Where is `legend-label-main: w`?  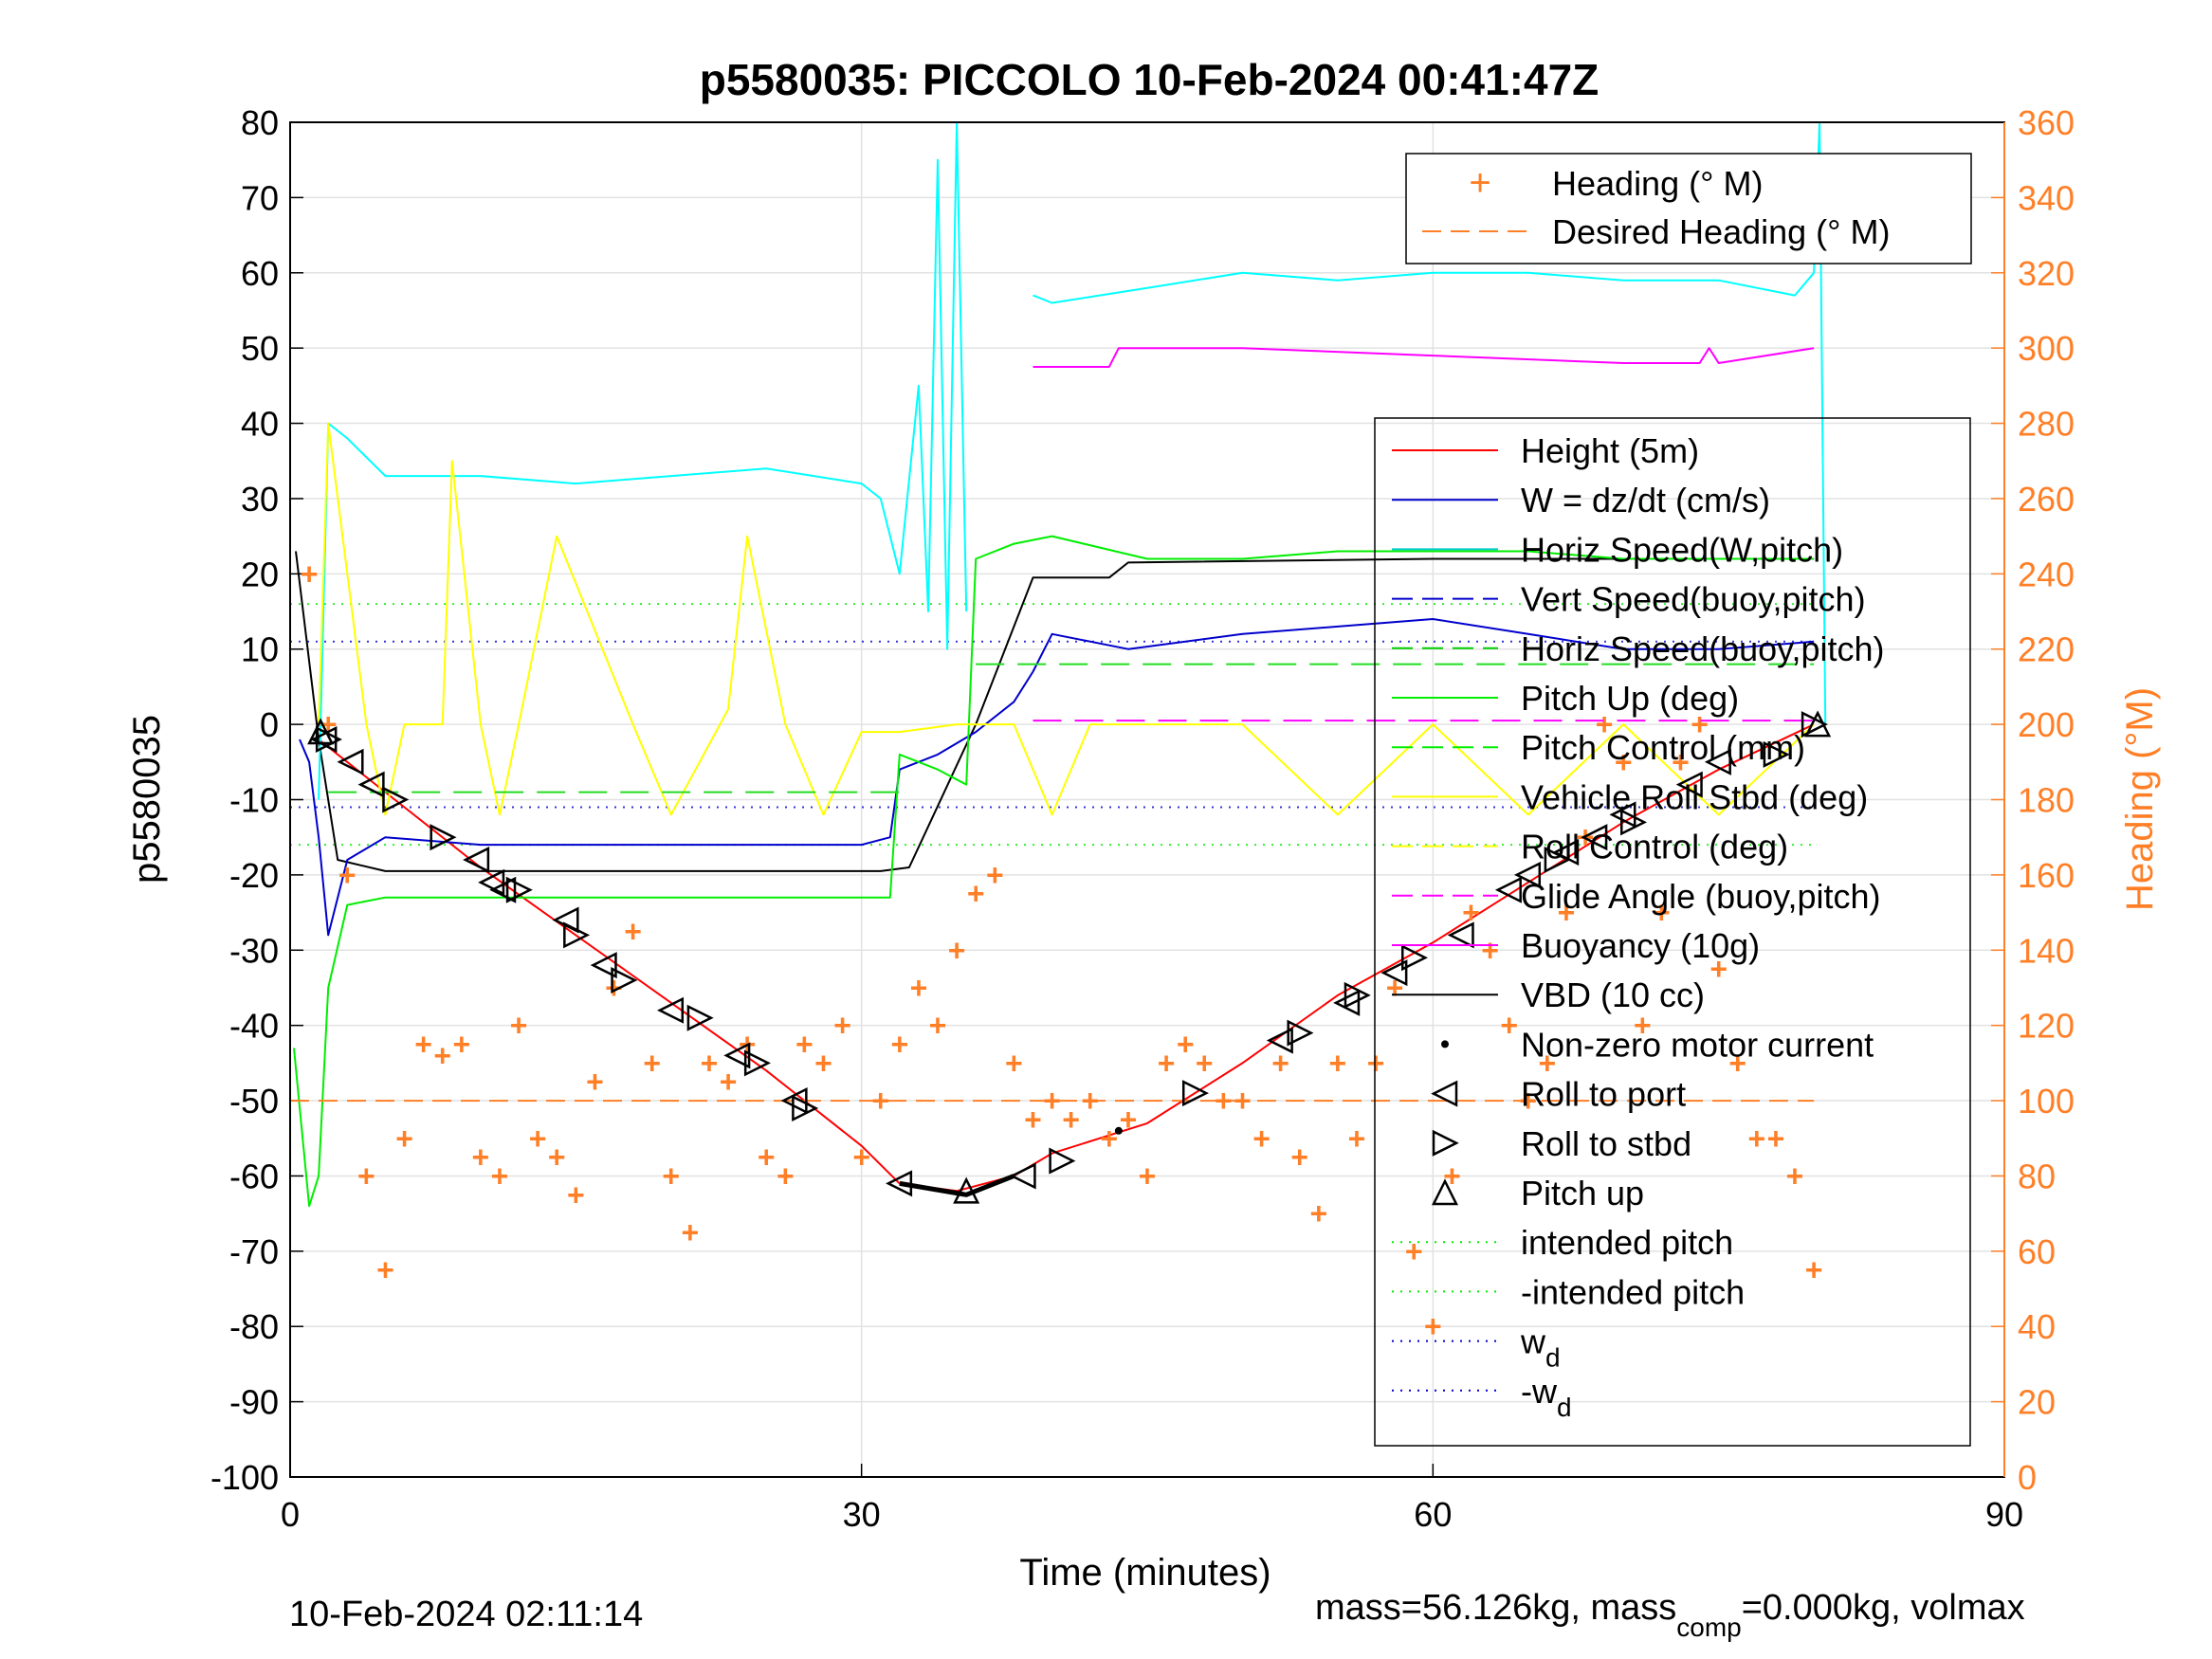 legend-label-main: w is located at coordinates (1533, 1341).